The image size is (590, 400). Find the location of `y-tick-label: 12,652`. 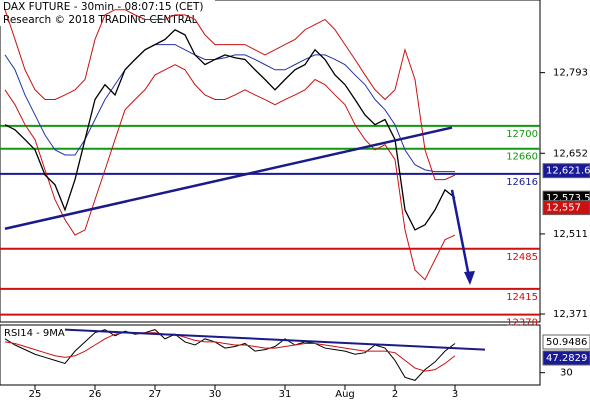

y-tick-label: 12,652 is located at coordinates (570, 153).